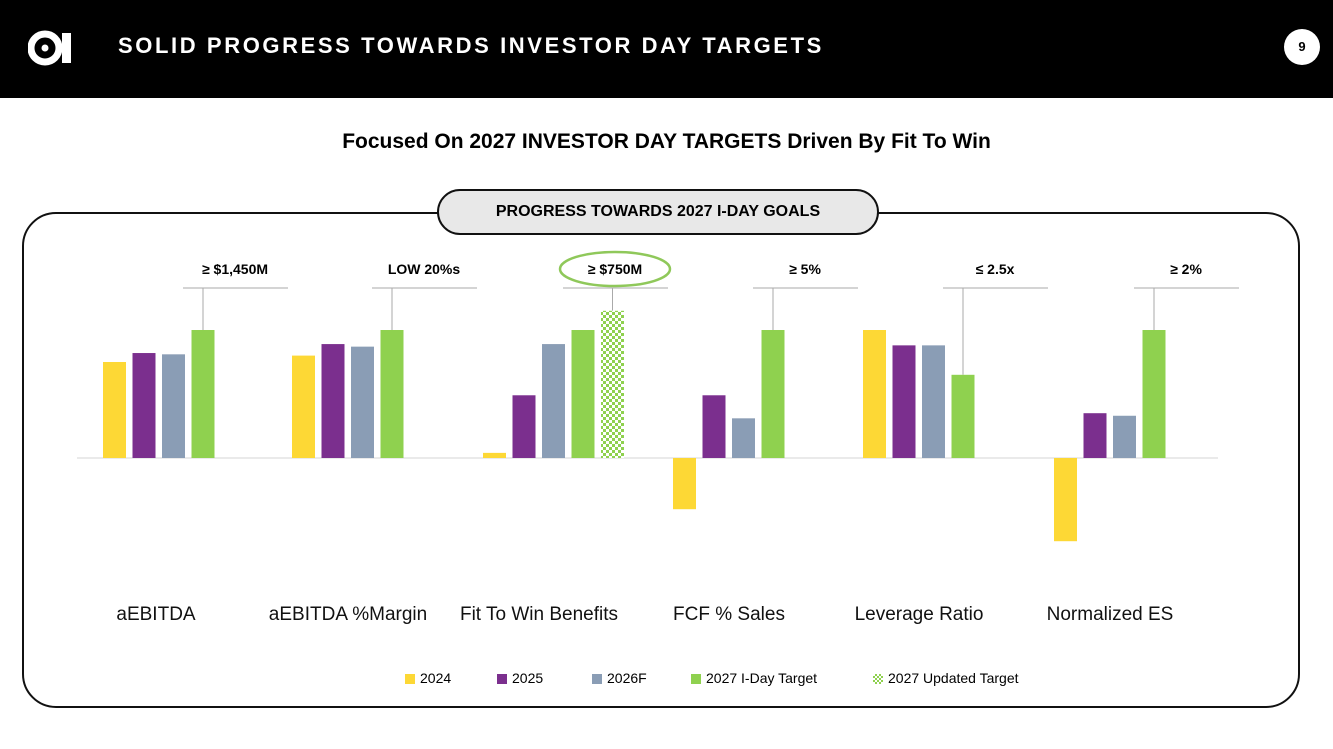 The width and height of the screenshot is (1333, 749). What do you see at coordinates (805, 269) in the screenshot?
I see `target-label: ≥ 5%` at bounding box center [805, 269].